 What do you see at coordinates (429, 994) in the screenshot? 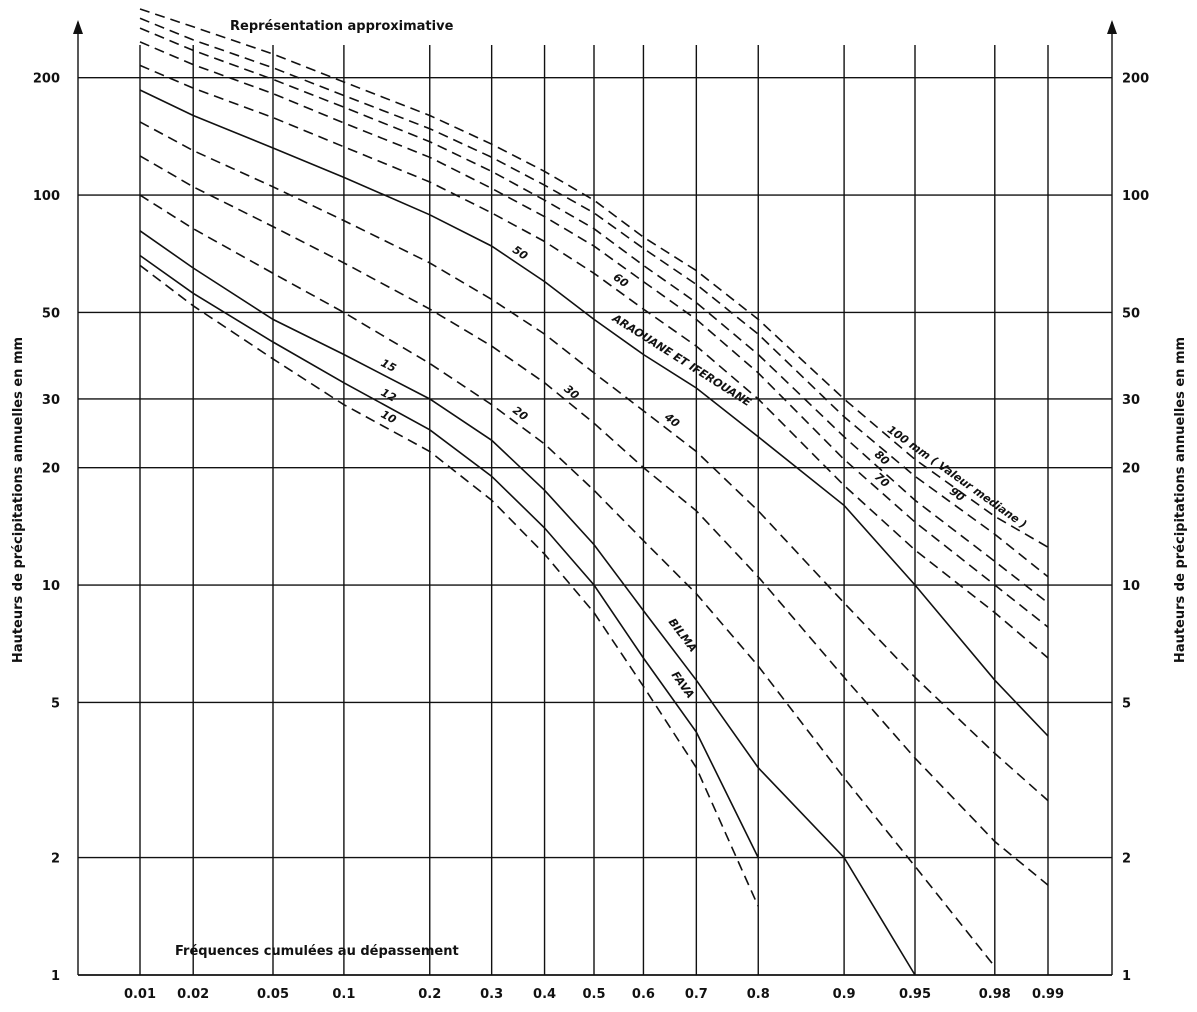
I see `x-tick-label: 0.2` at bounding box center [429, 994].